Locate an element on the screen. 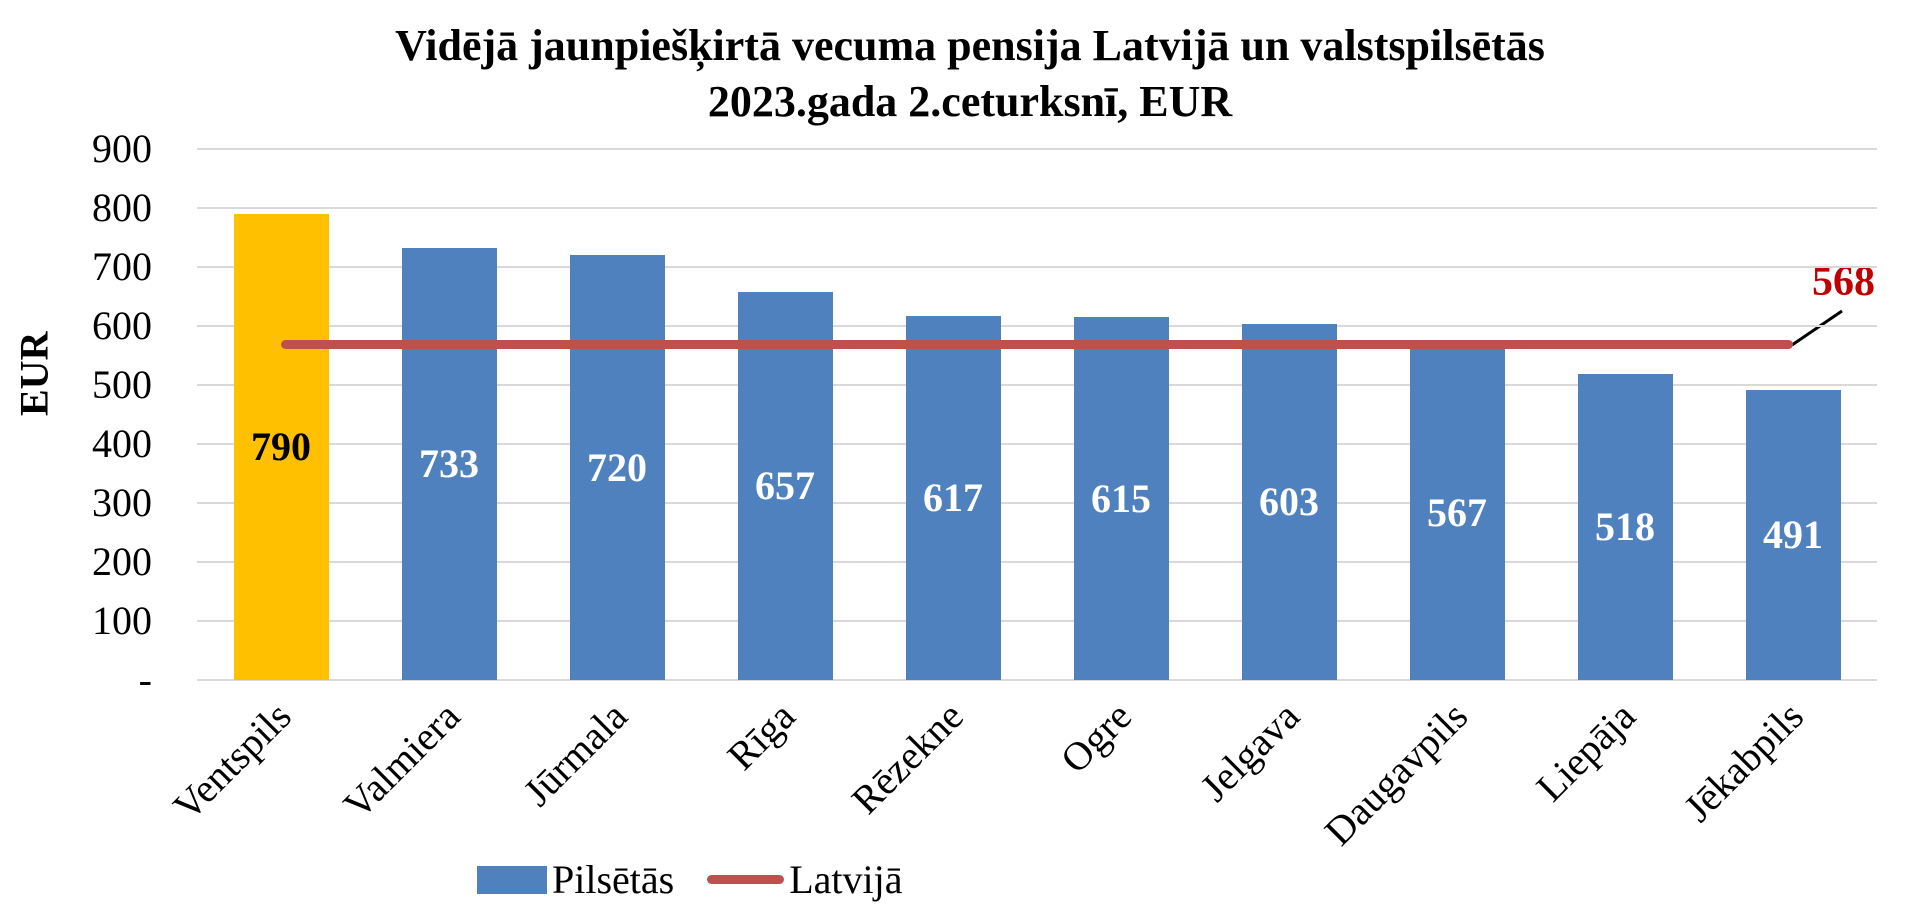  bar-value-label-liepaja: 518 is located at coordinates (1625, 527).